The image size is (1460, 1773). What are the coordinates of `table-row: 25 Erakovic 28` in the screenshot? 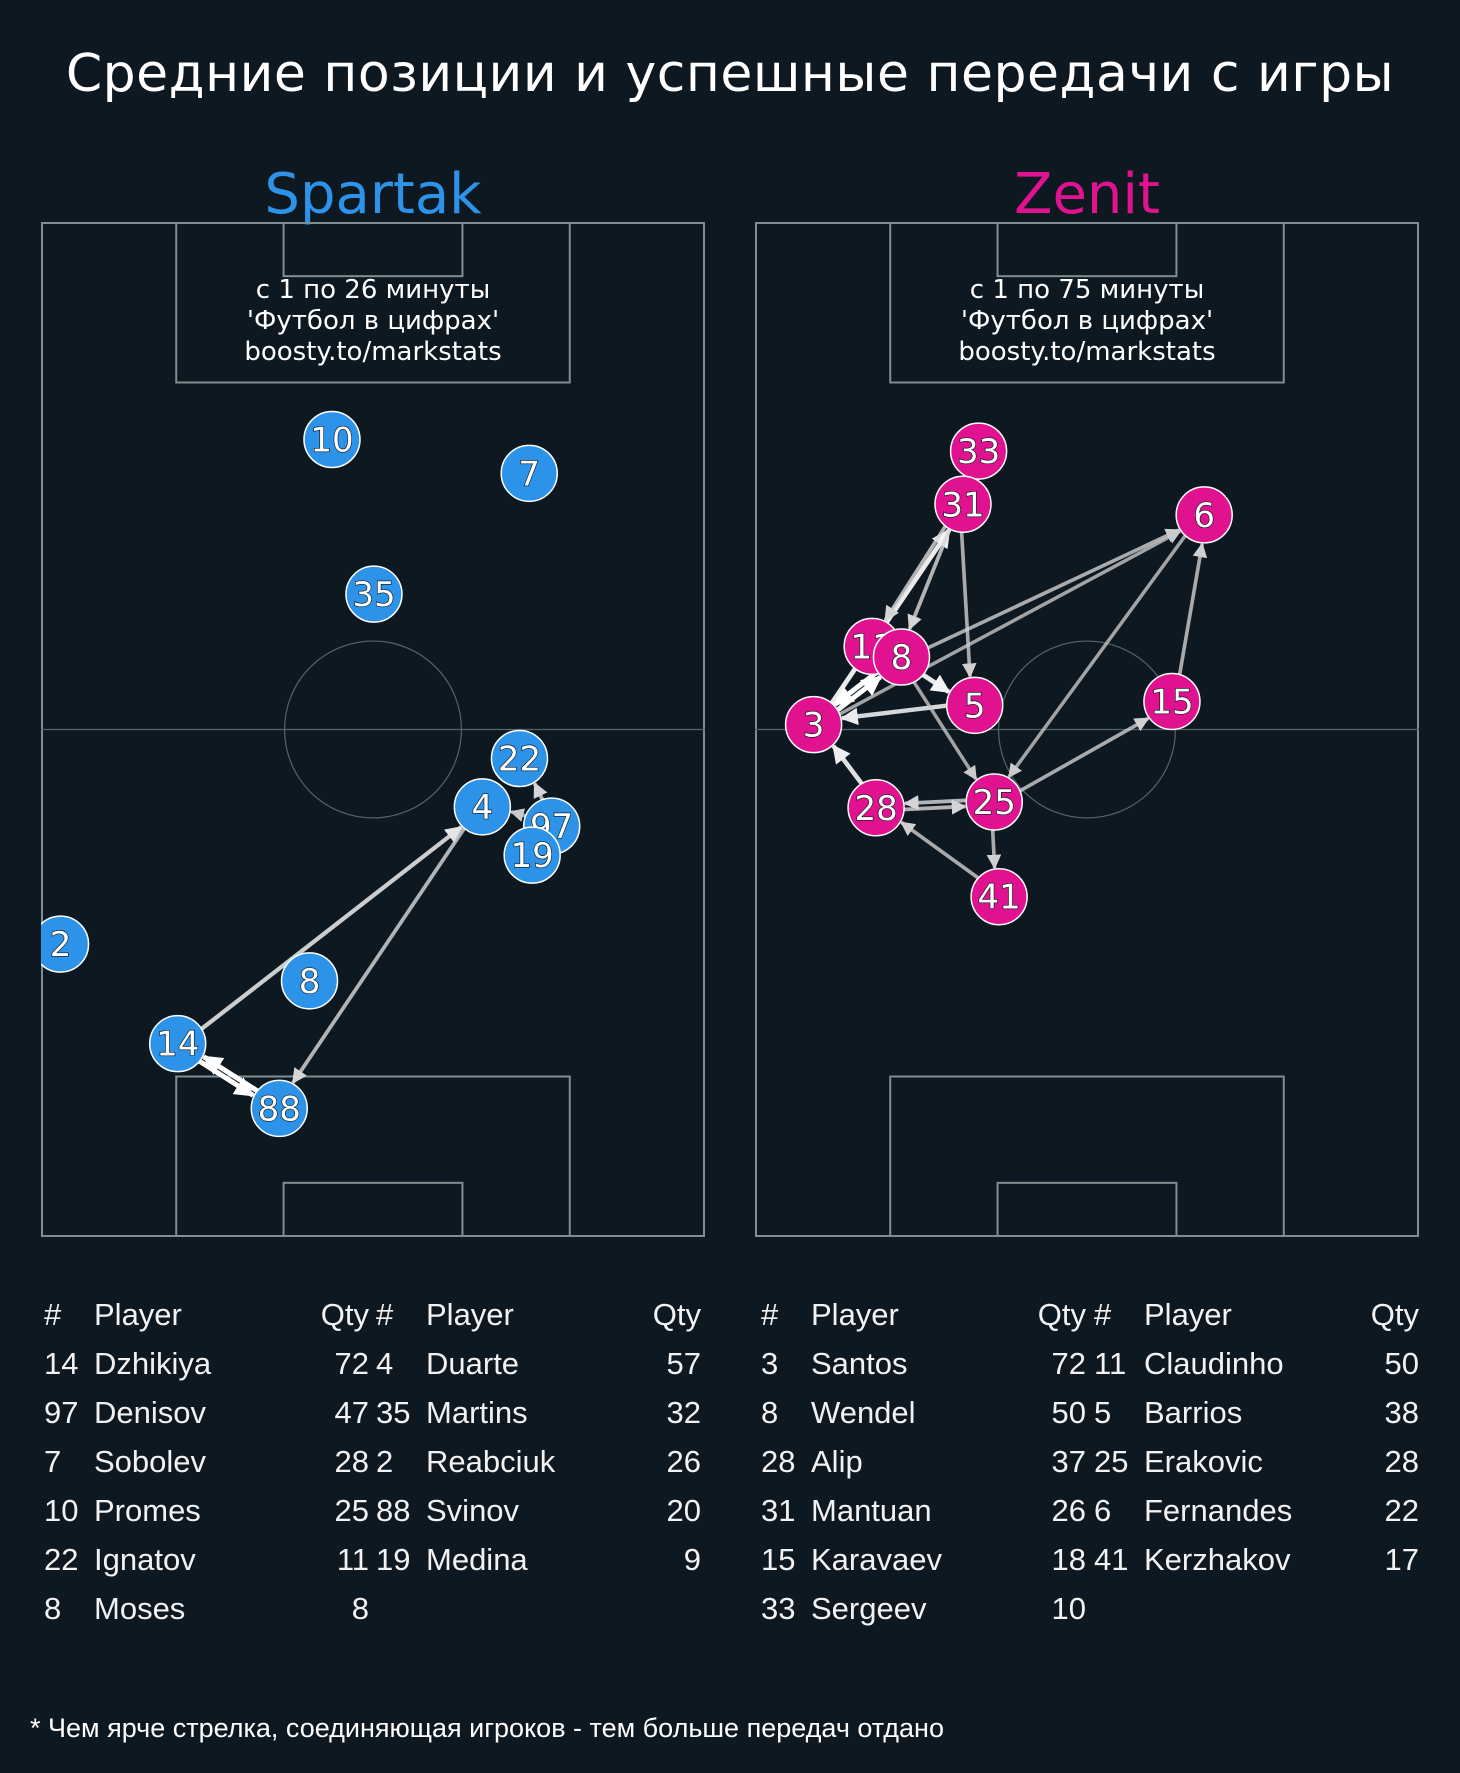 It's located at (1256, 1461).